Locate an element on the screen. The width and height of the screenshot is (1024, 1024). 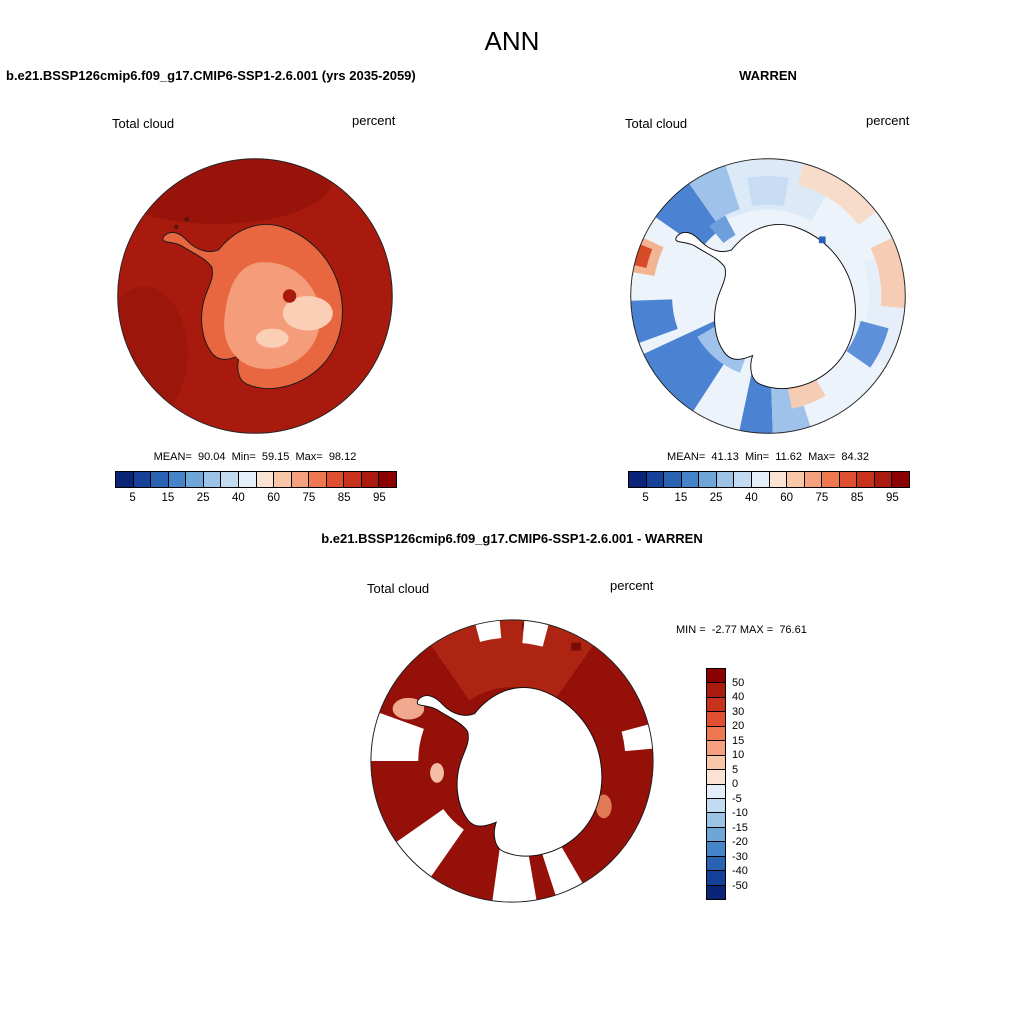
model-colorbar is located at coordinates (256, 479).